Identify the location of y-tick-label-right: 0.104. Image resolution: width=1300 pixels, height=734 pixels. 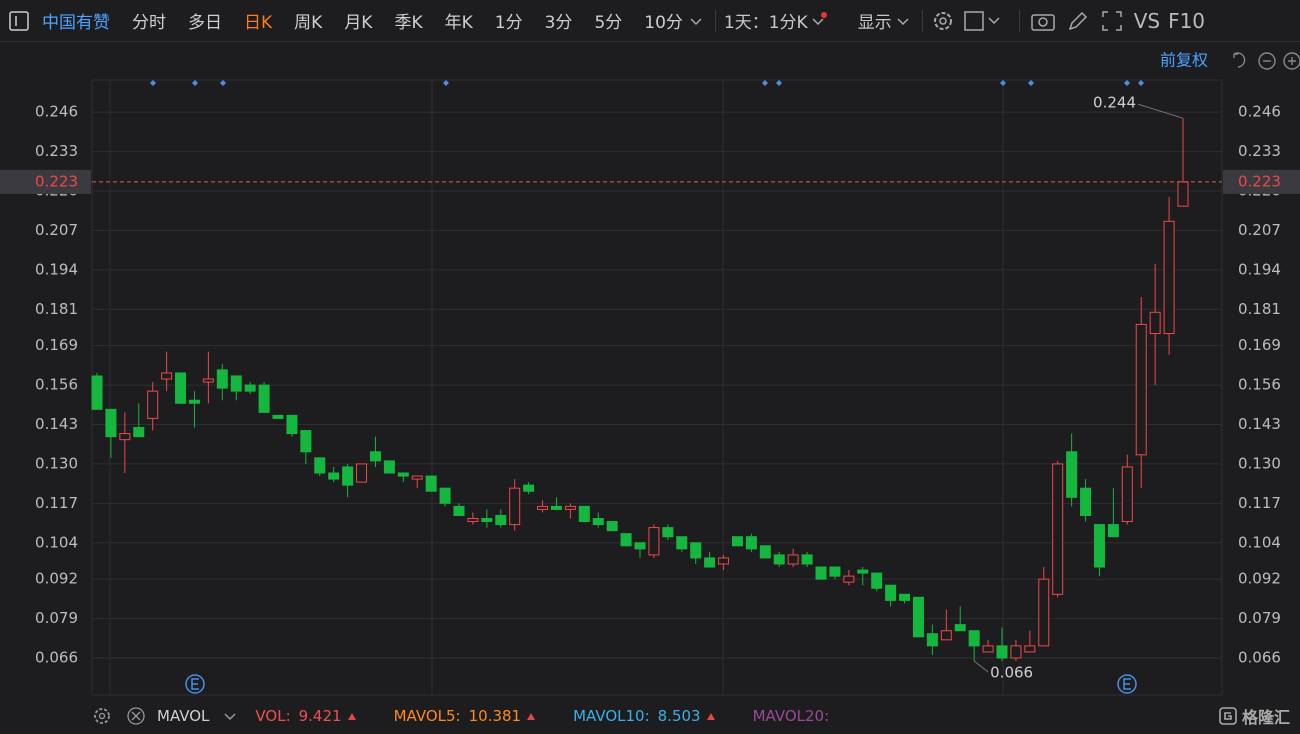
(1259, 542).